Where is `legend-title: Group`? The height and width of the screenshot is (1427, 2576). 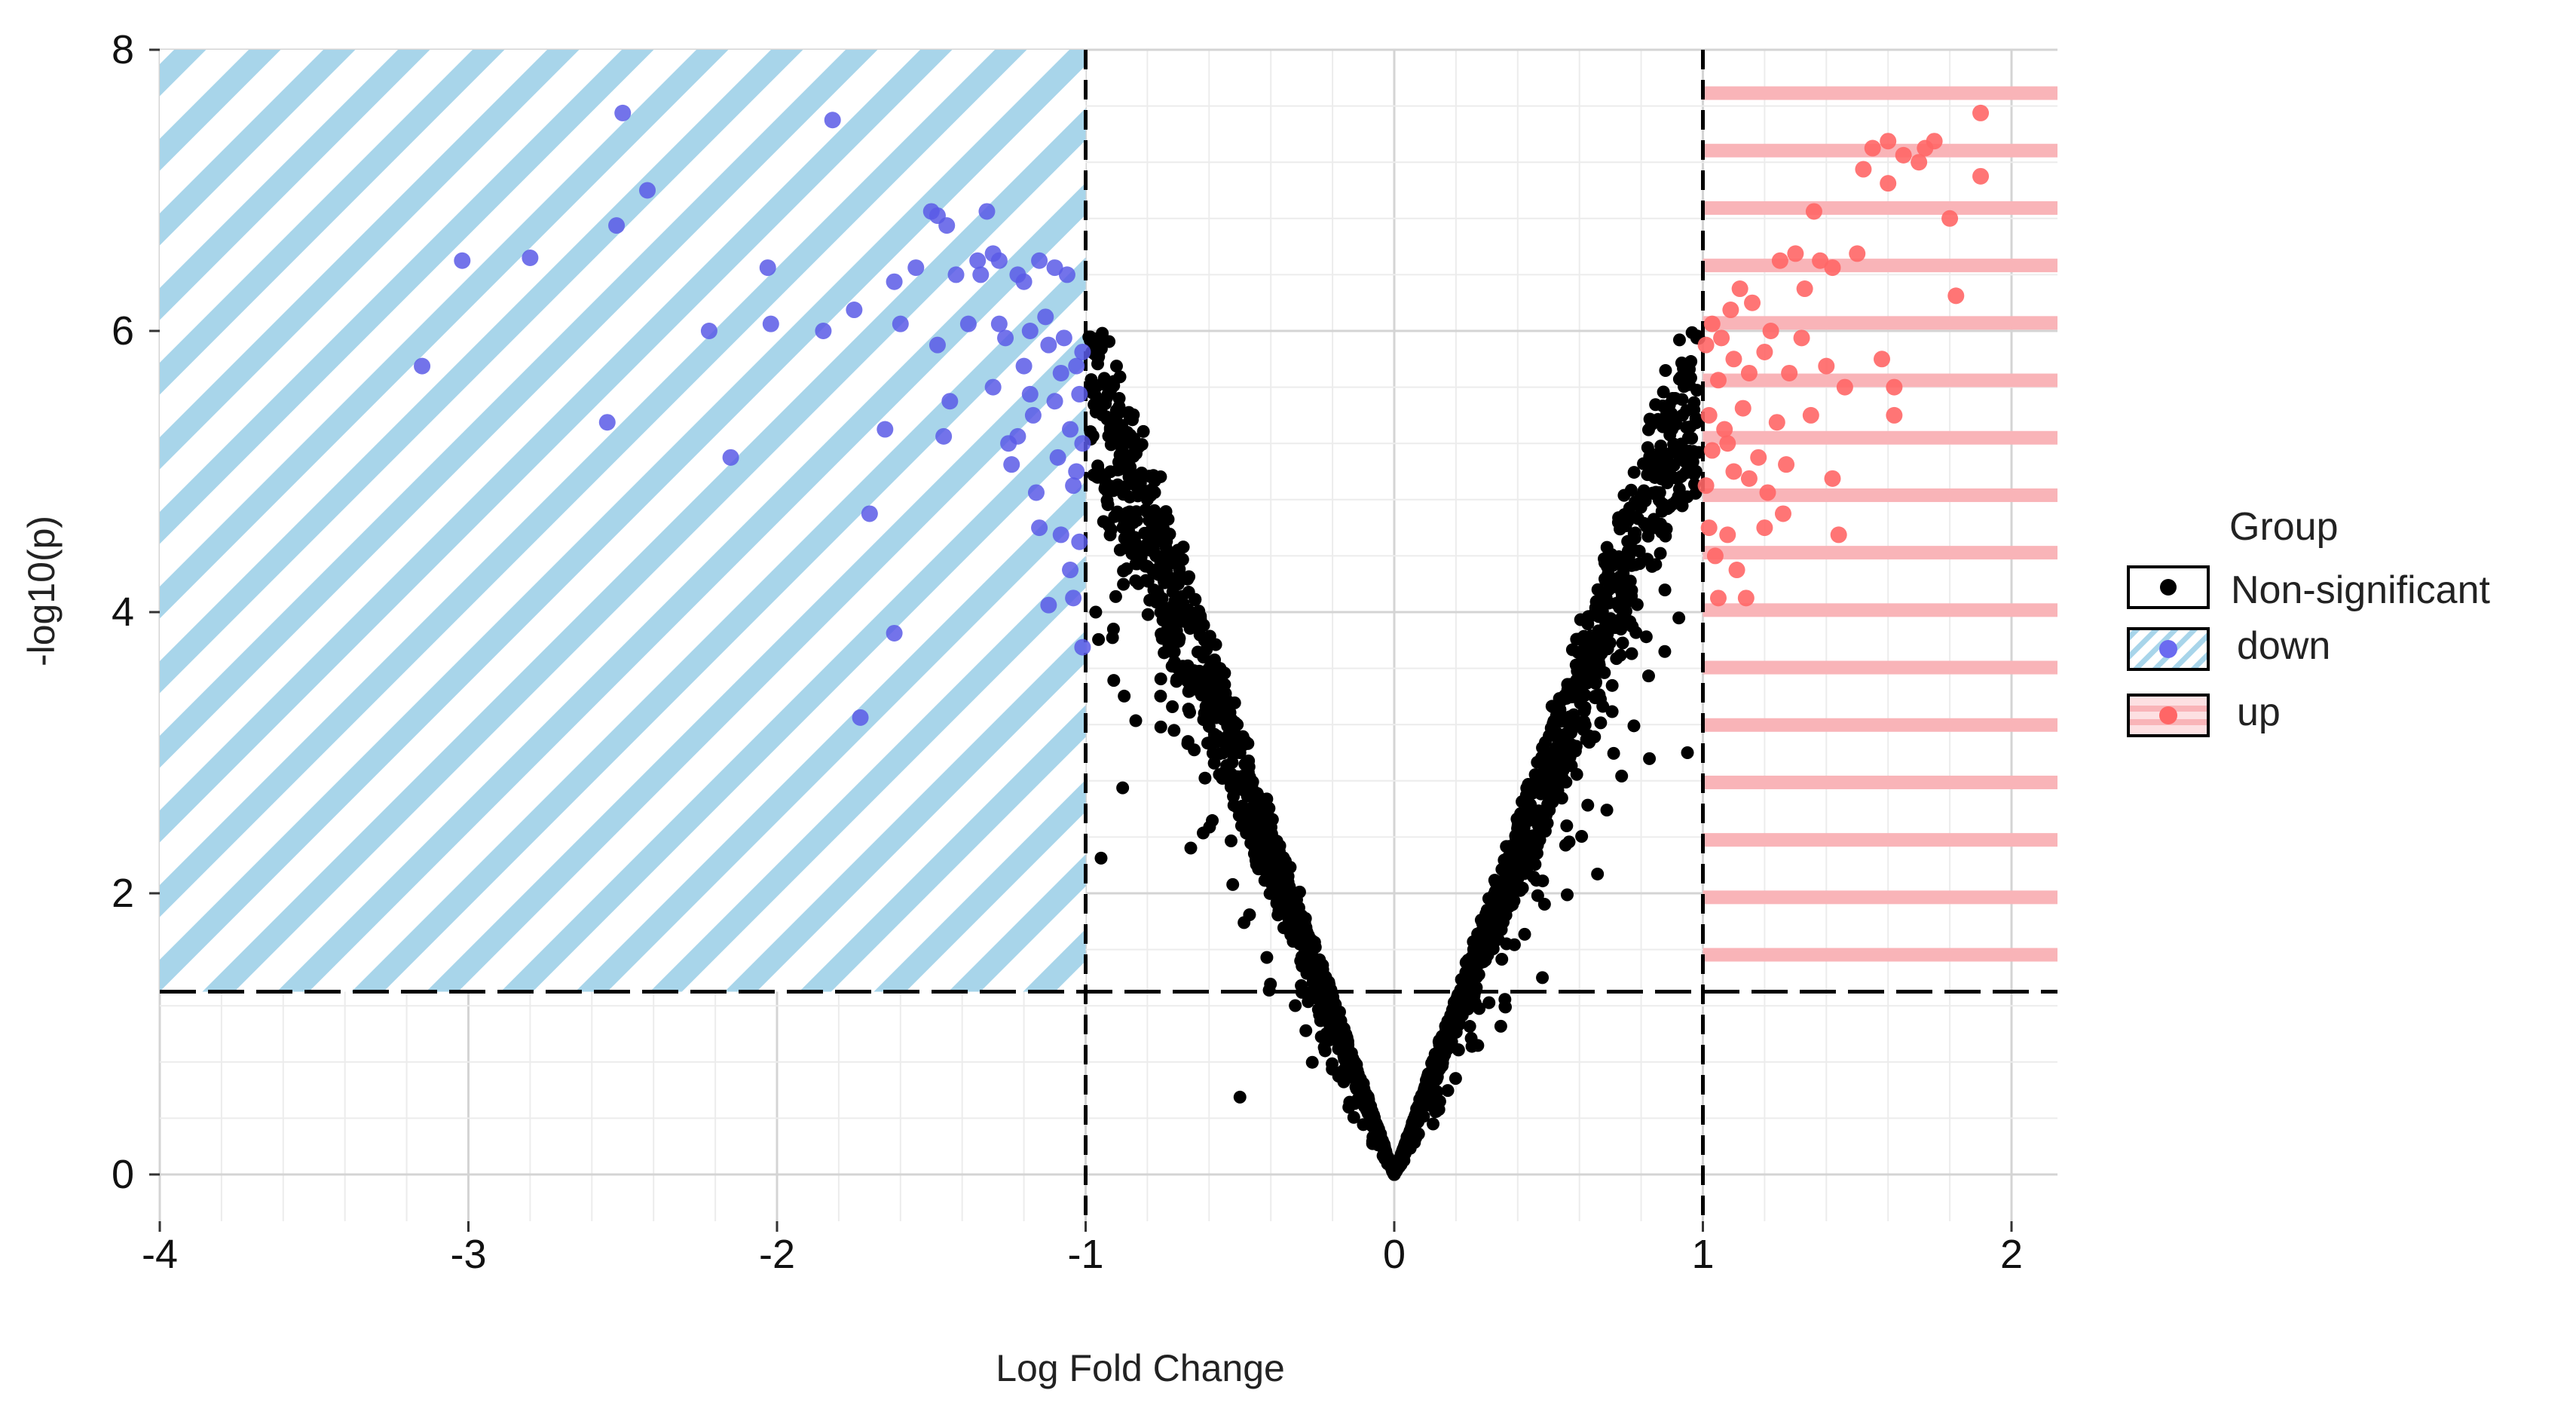 legend-title: Group is located at coordinates (2284, 527).